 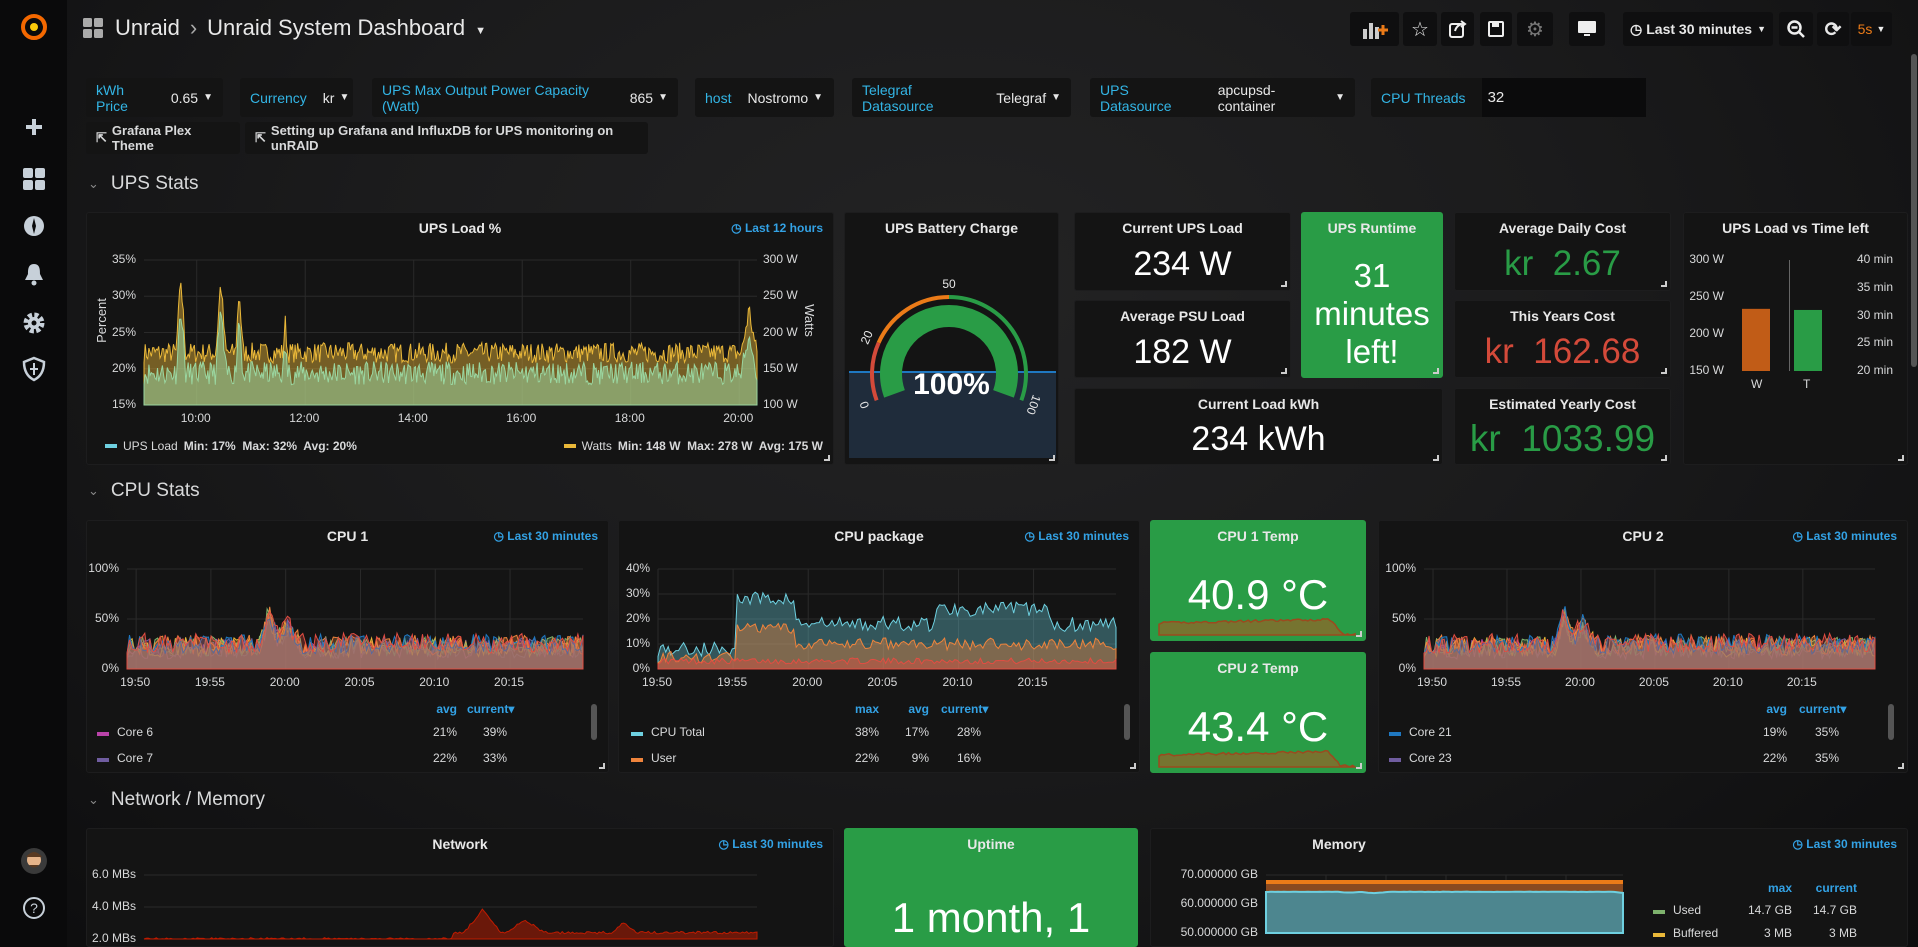 I want to click on bar-T, so click(x=1808, y=340).